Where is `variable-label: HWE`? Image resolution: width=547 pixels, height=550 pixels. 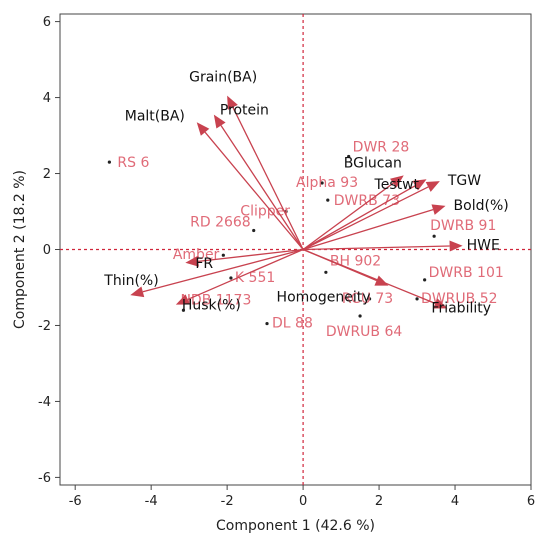
variable-label: HWE is located at coordinates (483, 246).